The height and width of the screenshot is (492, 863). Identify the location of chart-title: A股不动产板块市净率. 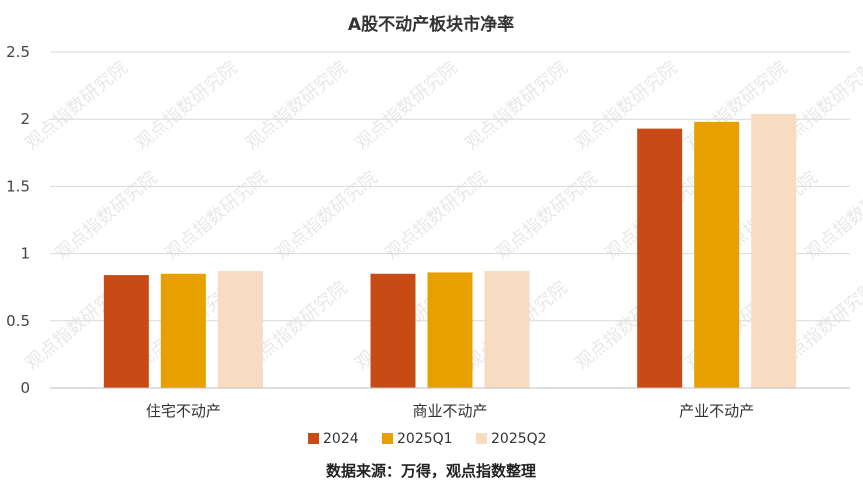
(431, 24).